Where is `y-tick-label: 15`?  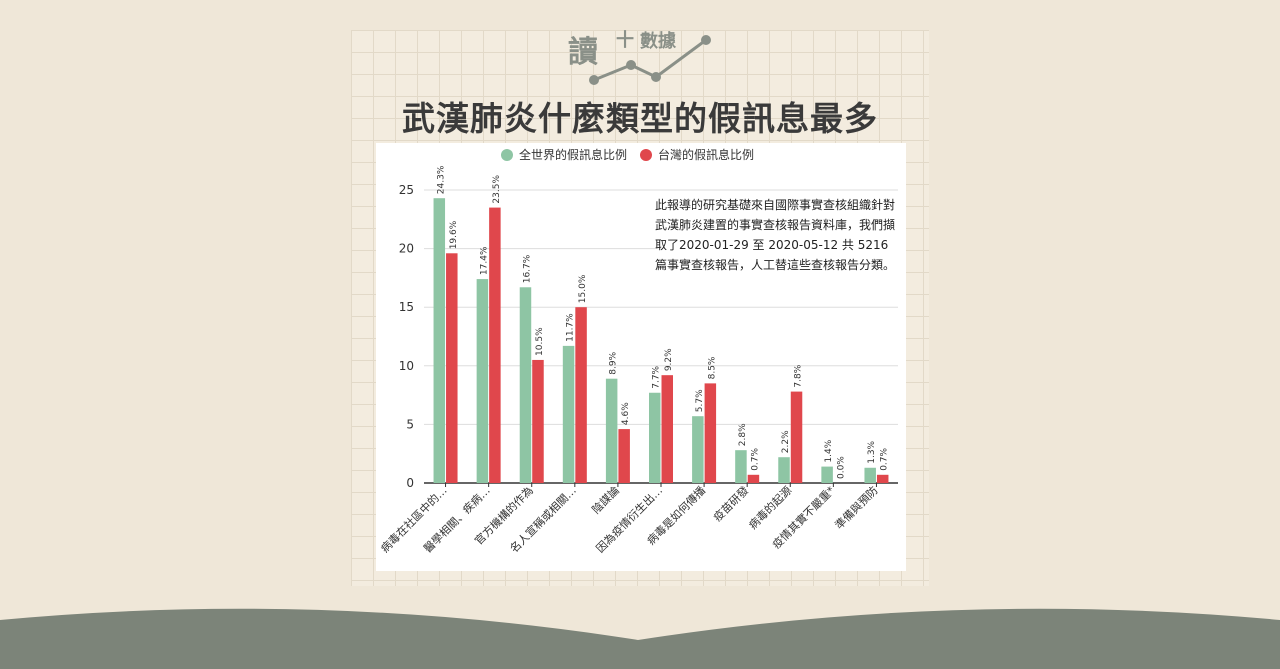
y-tick-label: 15 is located at coordinates (406, 307).